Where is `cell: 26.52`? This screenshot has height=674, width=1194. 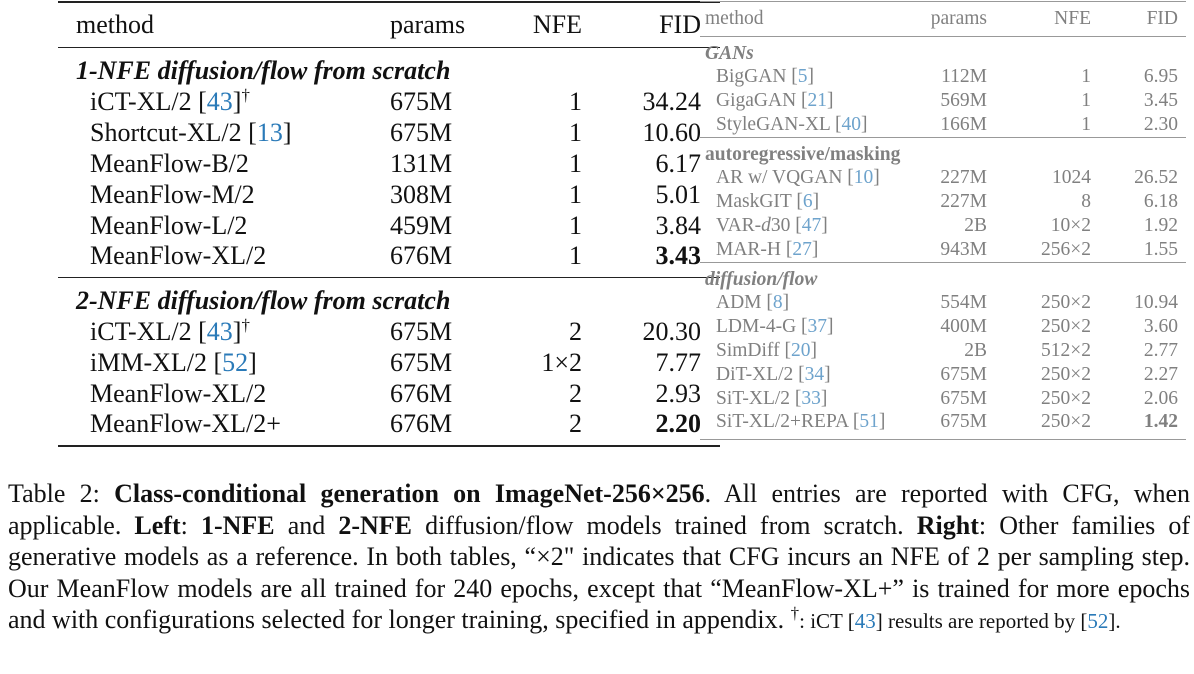
cell: 26.52 is located at coordinates (1156, 177).